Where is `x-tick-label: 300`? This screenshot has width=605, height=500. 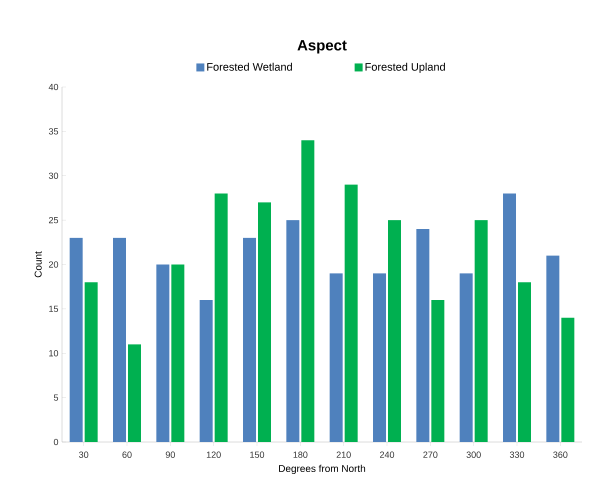
x-tick-label: 300 is located at coordinates (473, 455).